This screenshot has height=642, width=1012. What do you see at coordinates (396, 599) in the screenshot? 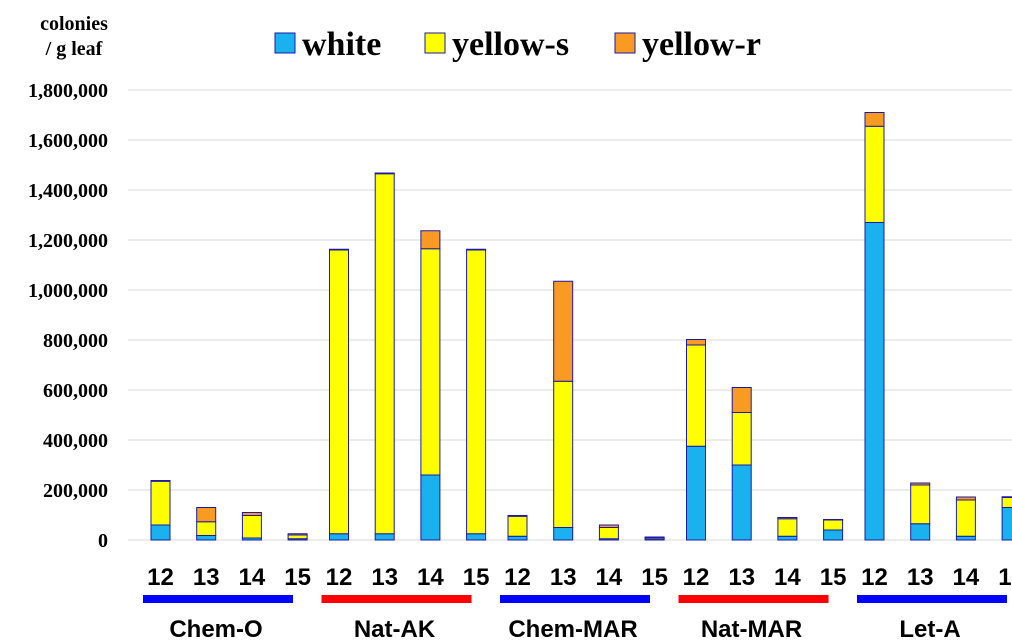
I see `group-underline-Nat-AK` at bounding box center [396, 599].